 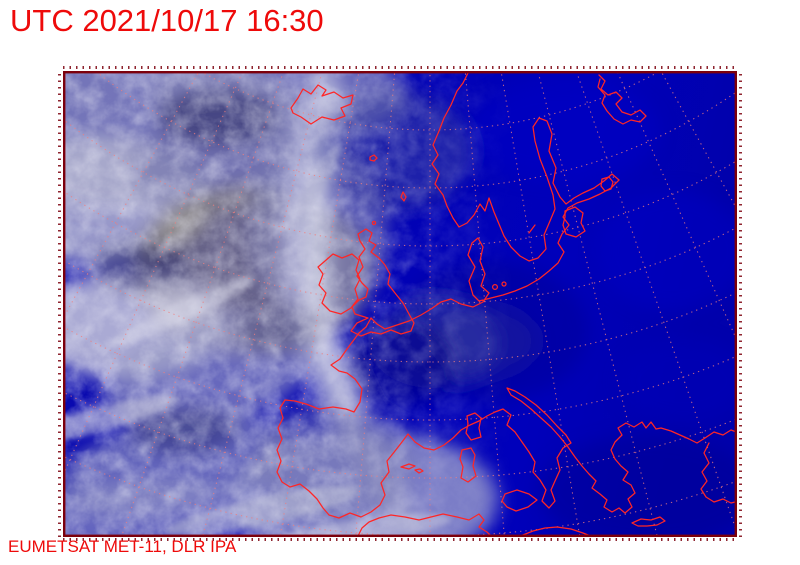 What do you see at coordinates (519, 500) in the screenshot?
I see `coast-sicily` at bounding box center [519, 500].